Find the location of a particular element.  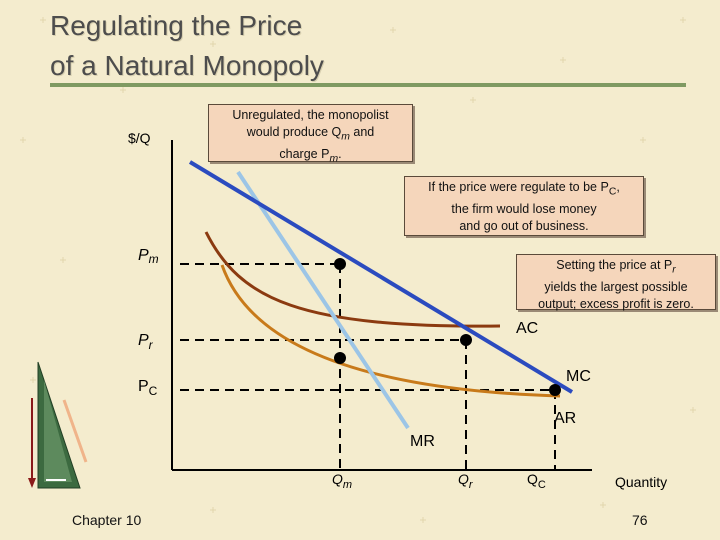

callout-lose-money-line1: If the price were regulate to be P is located at coordinates (518, 187).